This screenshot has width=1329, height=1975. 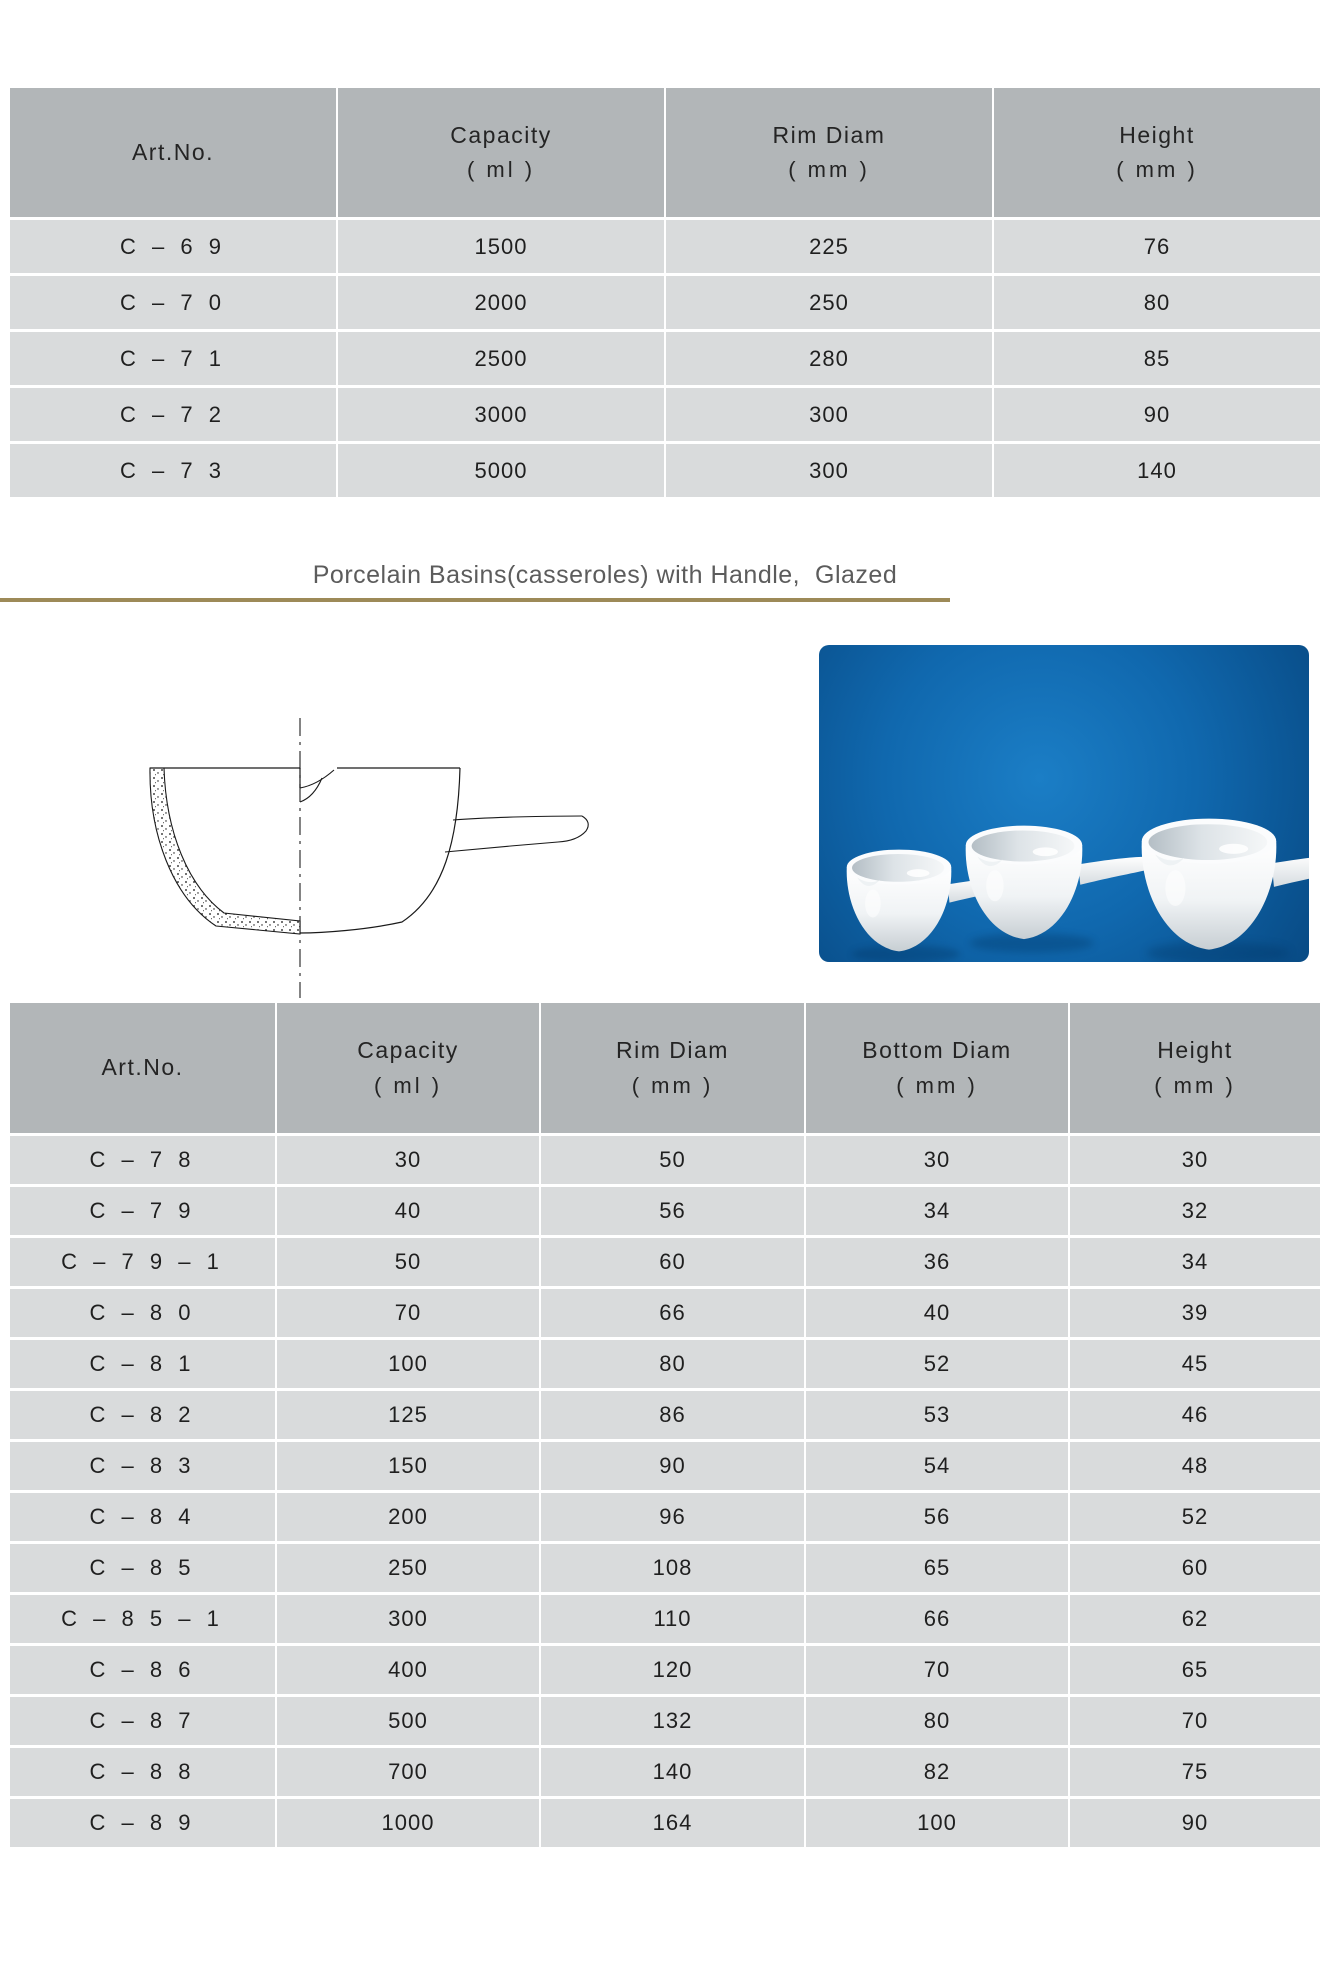 I want to click on art-no-cell: C – 7 2, so click(x=173, y=414).